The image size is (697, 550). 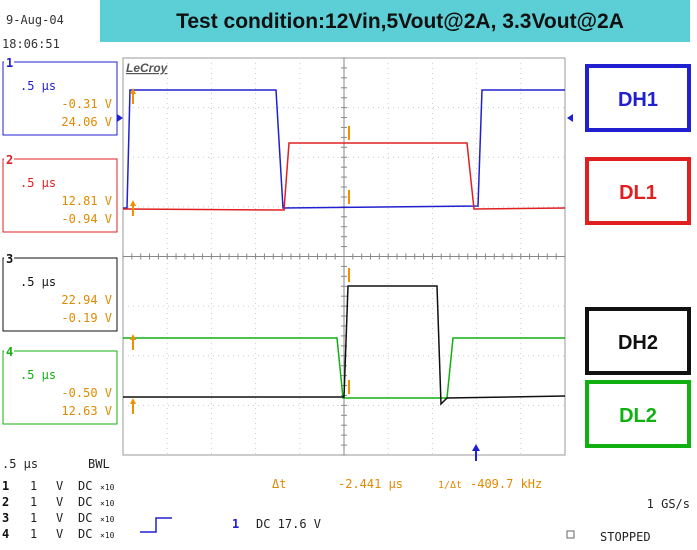 I want to click on delta-label: Δt, so click(x=279, y=484).